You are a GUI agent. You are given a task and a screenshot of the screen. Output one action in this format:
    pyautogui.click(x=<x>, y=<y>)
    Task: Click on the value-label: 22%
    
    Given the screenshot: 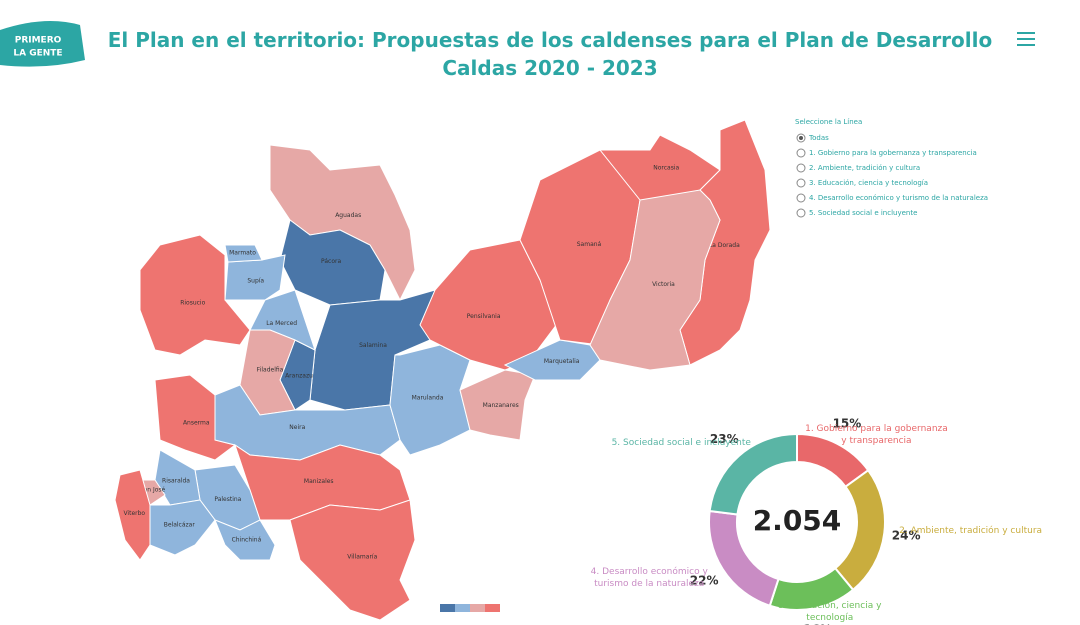 What is the action you would take?
    pyautogui.click(x=704, y=580)
    